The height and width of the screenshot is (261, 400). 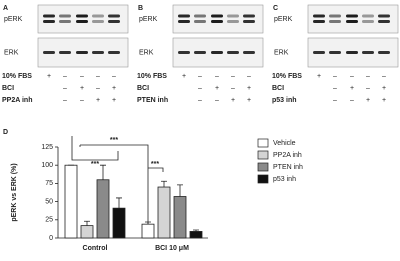 What do you see at coordinates (284, 143) in the screenshot?
I see `legend-label: Vehicle` at bounding box center [284, 143].